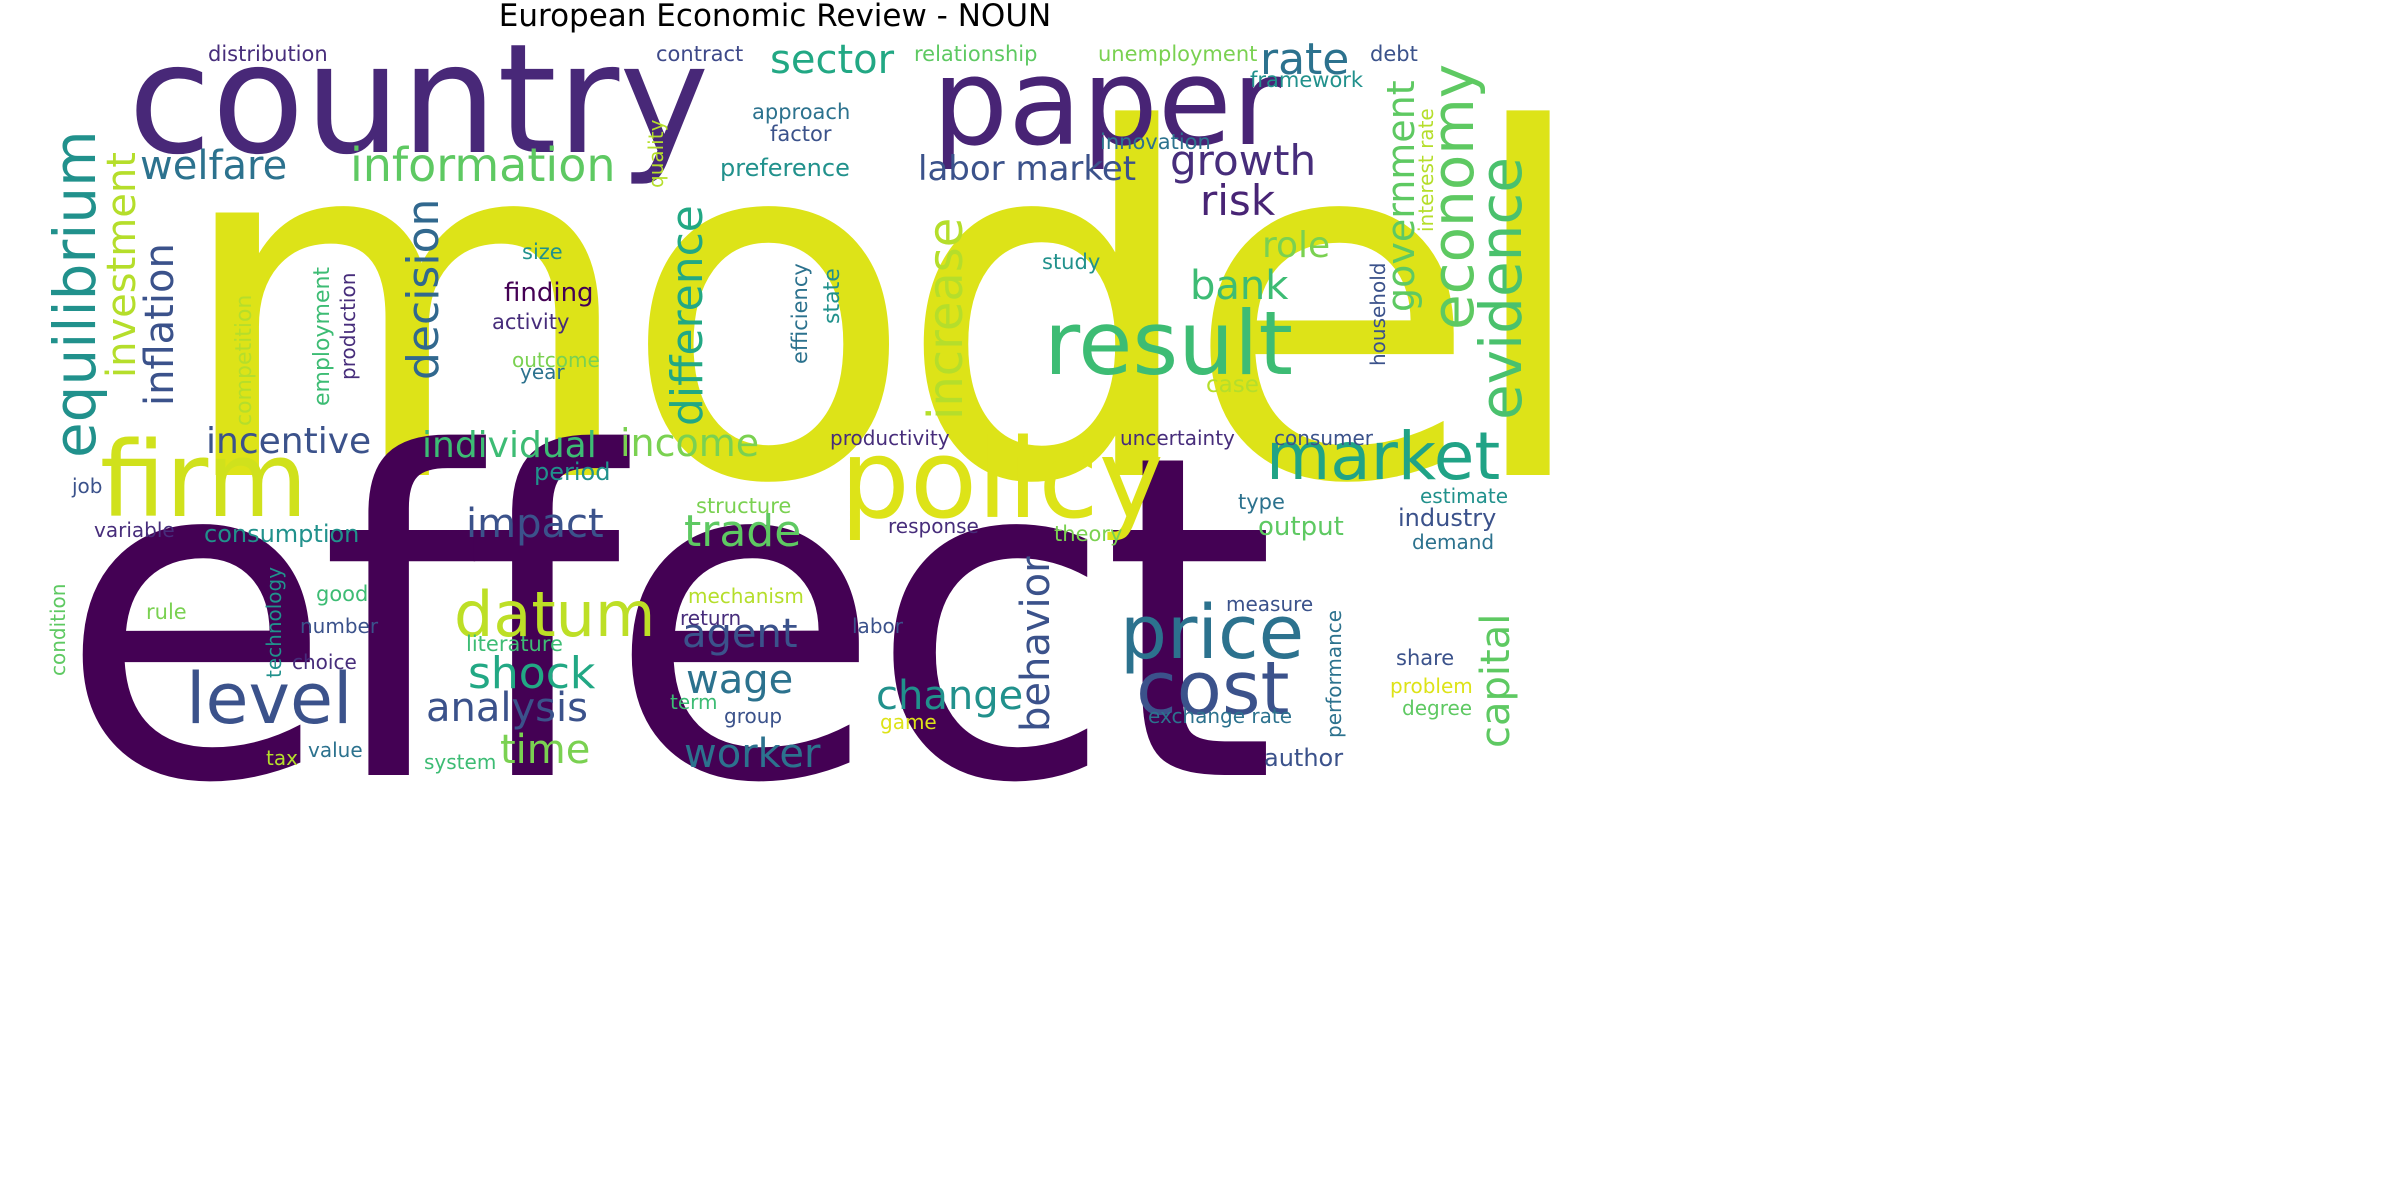 The image size is (2400, 1200). Describe the element at coordinates (1501, 288) in the screenshot. I see `word-evidence: evidence` at that location.